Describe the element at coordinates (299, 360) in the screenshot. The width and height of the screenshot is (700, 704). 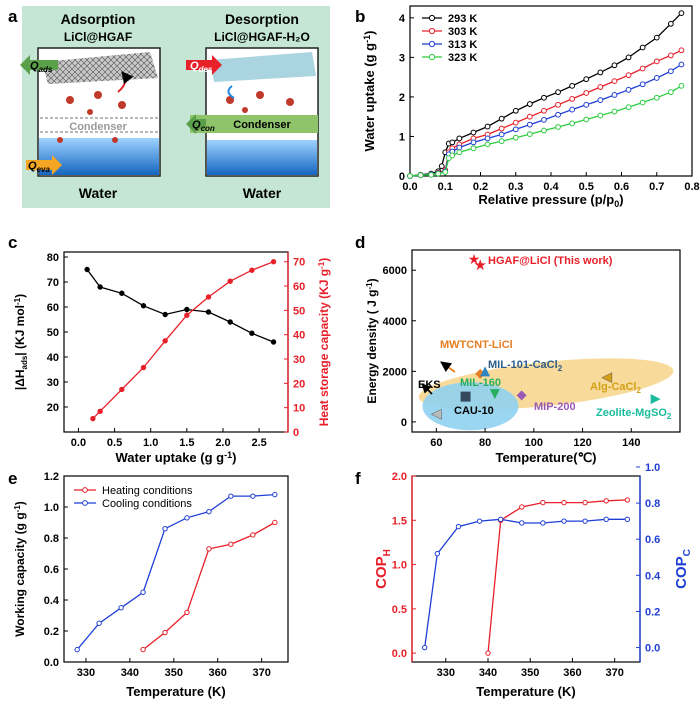
I see `y2-tick-label-c-3: 30` at that location.